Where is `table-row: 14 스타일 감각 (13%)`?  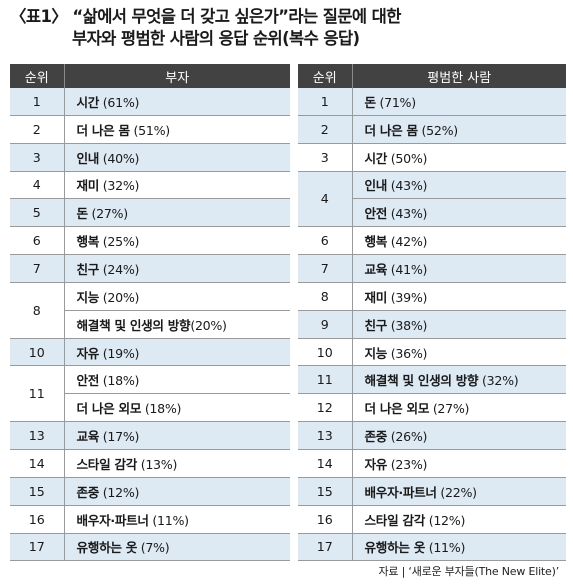 table-row: 14 스타일 감각 (13%) is located at coordinates (150, 463).